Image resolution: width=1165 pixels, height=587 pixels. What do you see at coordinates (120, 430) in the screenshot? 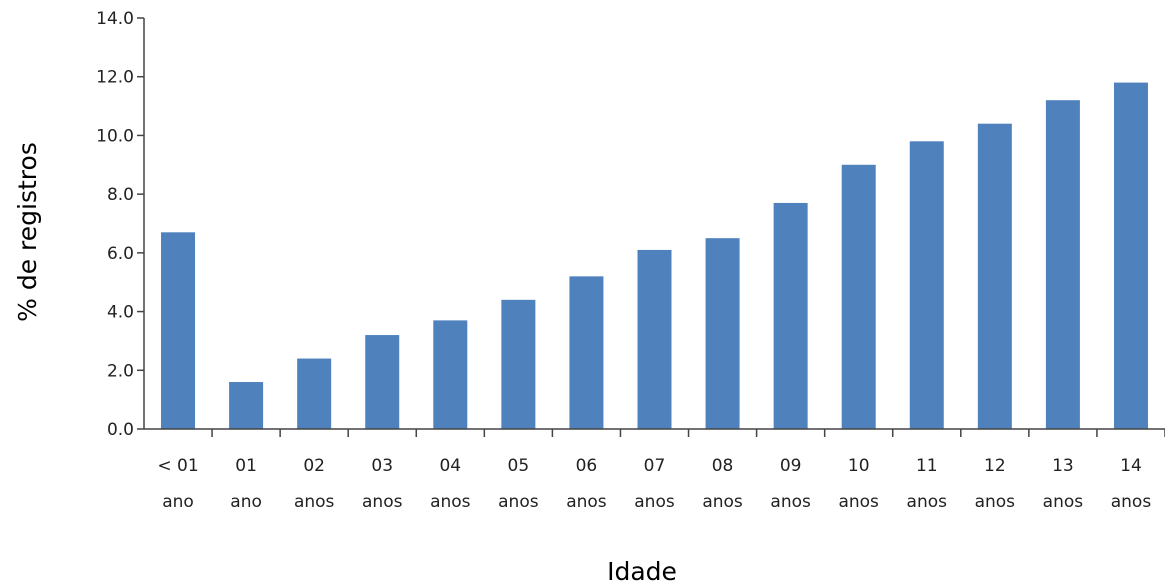
I see `y-tick-label: 0.0` at bounding box center [120, 430].